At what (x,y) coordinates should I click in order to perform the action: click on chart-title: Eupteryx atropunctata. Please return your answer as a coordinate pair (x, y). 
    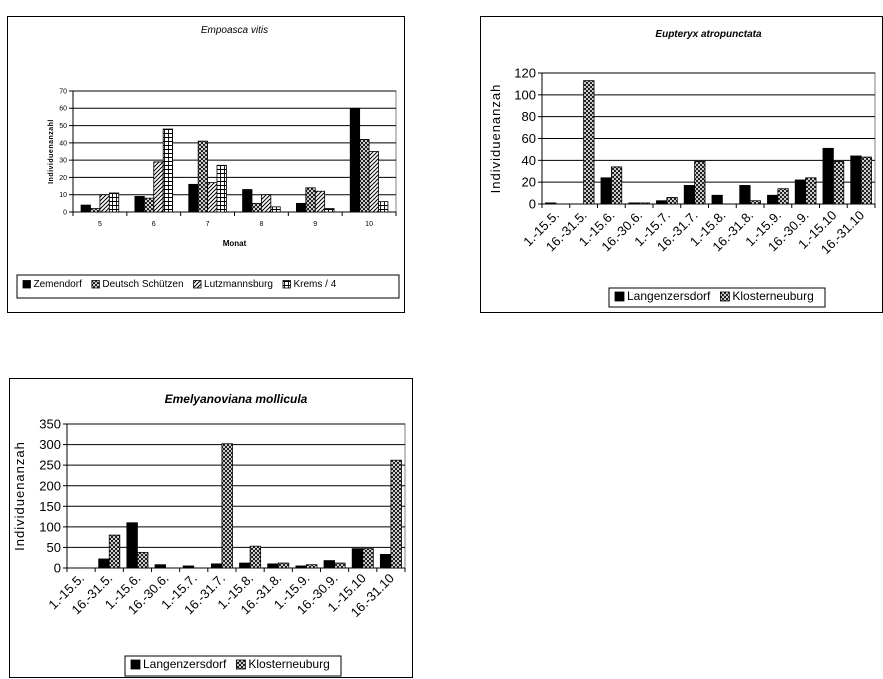
    Looking at the image, I should click on (708, 34).